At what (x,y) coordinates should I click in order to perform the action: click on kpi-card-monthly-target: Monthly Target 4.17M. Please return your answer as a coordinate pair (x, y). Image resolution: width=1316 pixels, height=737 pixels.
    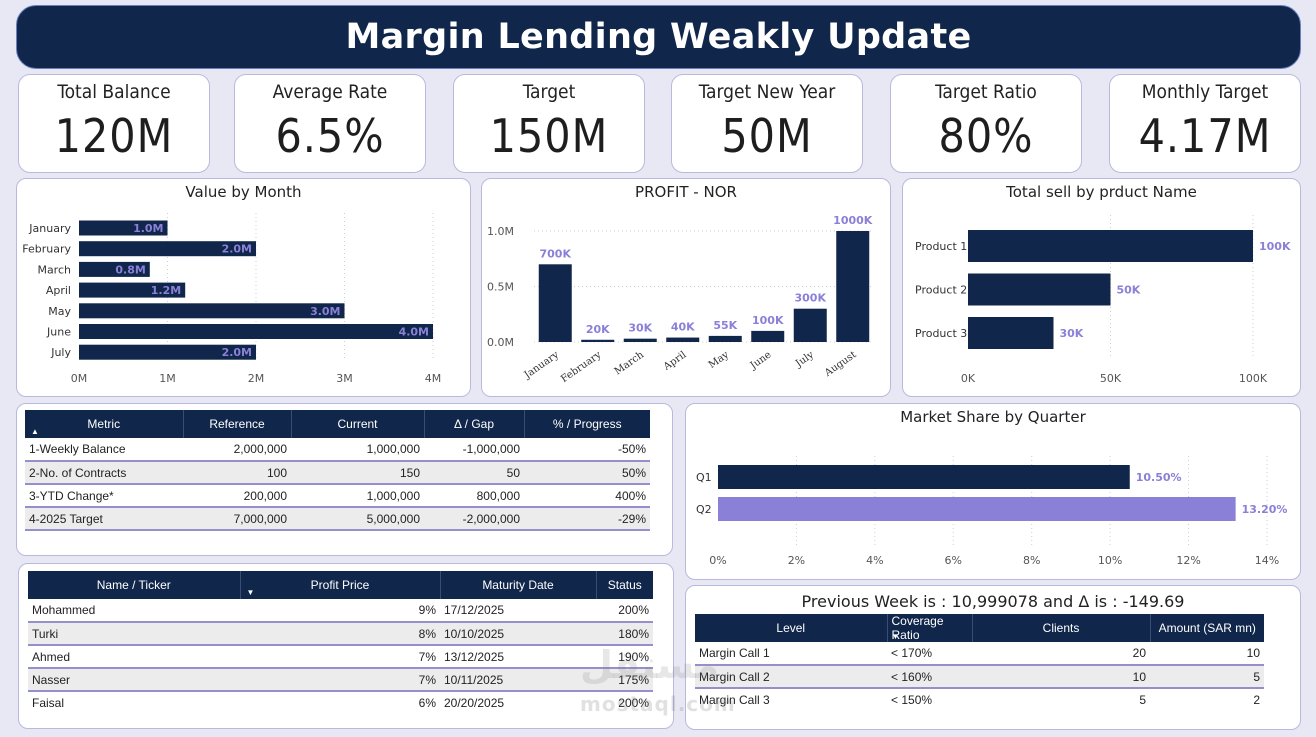
    Looking at the image, I should click on (1205, 123).